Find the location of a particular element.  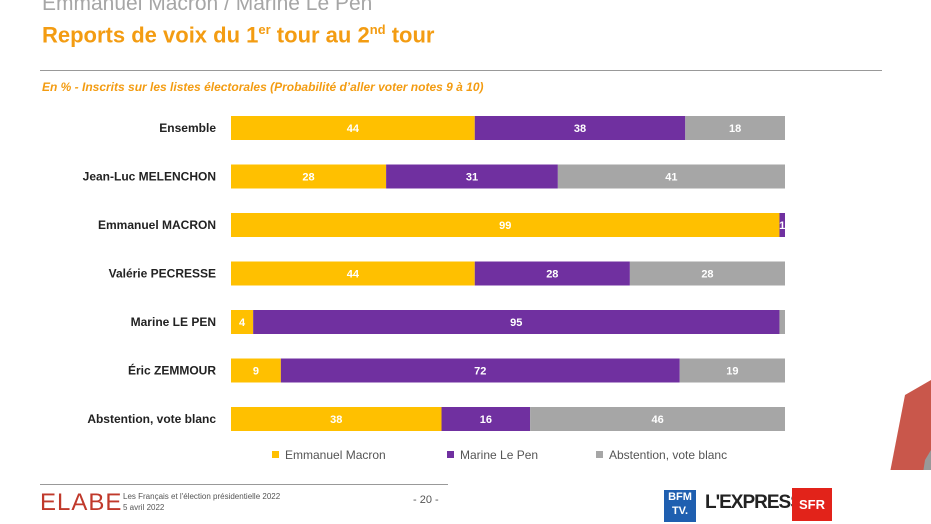

data-label: 18 is located at coordinates (735, 129).